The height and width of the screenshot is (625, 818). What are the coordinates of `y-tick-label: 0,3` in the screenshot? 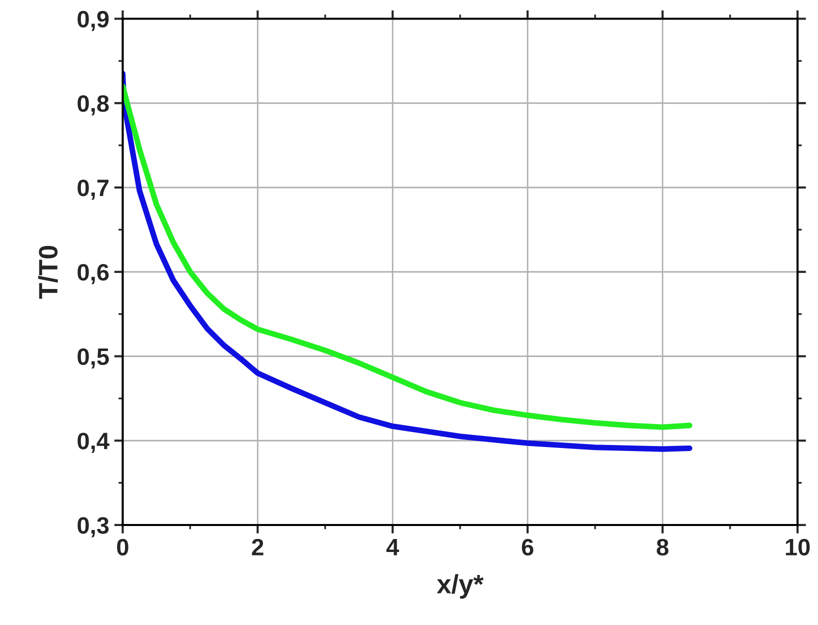 It's located at (93, 527).